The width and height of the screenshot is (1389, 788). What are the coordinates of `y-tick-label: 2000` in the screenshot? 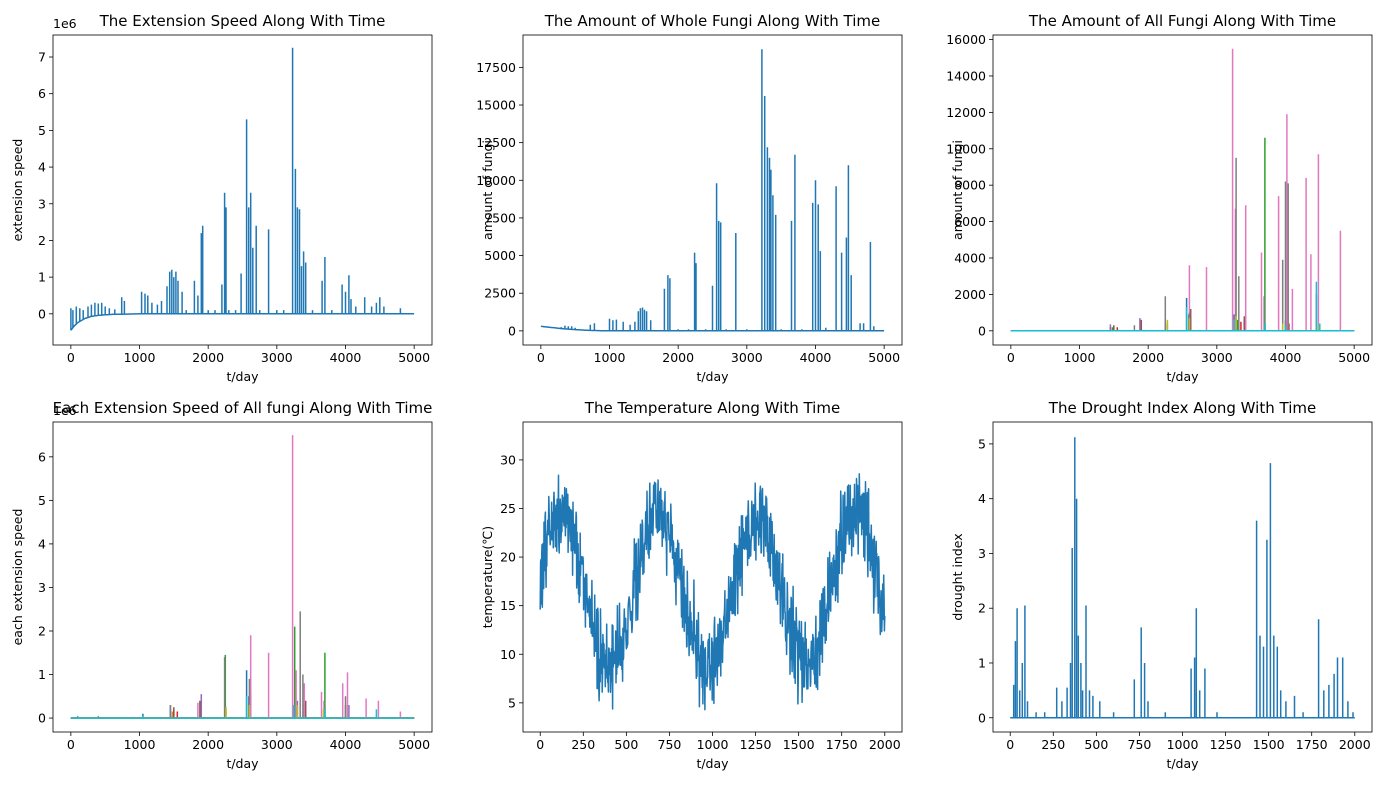 It's located at (970, 294).